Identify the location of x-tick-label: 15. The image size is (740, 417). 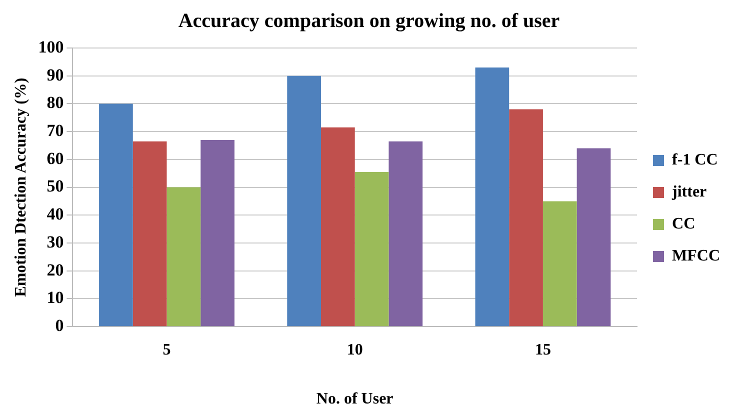
(542, 349).